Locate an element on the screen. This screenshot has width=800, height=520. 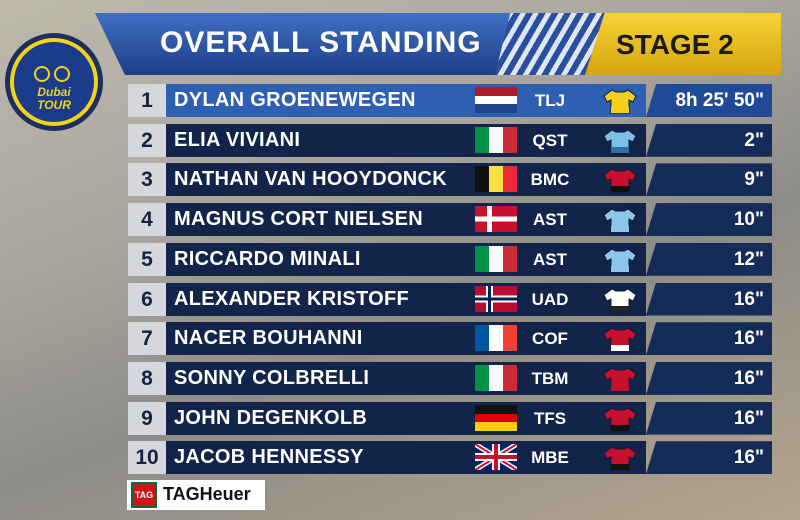
rider-name: NACER BOUHANNI is located at coordinates (318, 339).